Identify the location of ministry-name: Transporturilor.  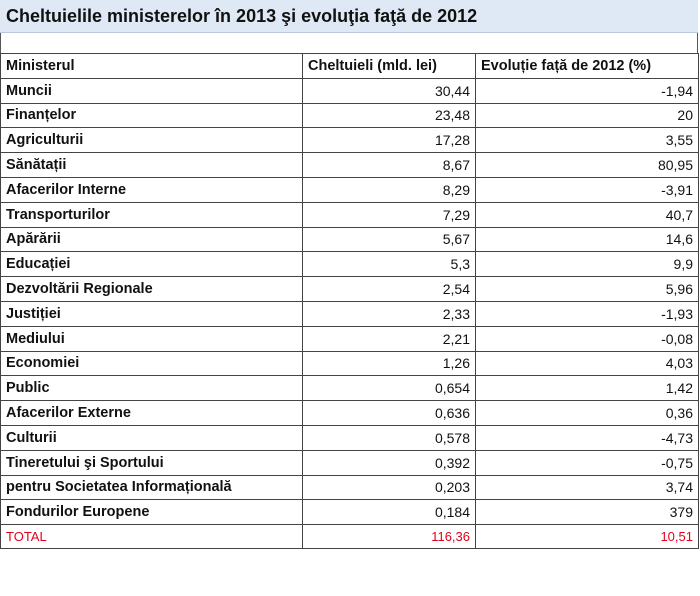
(151, 214).